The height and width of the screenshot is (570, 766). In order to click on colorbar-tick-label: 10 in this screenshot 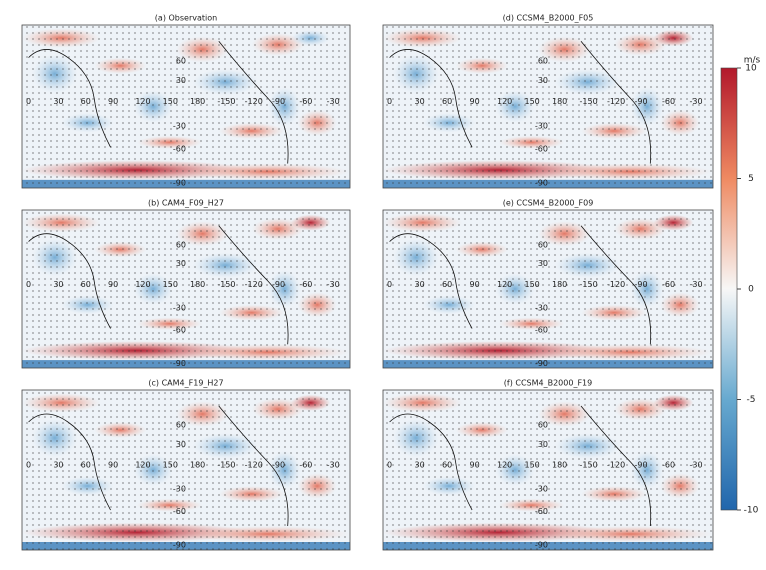, I will do `click(751, 69)`.